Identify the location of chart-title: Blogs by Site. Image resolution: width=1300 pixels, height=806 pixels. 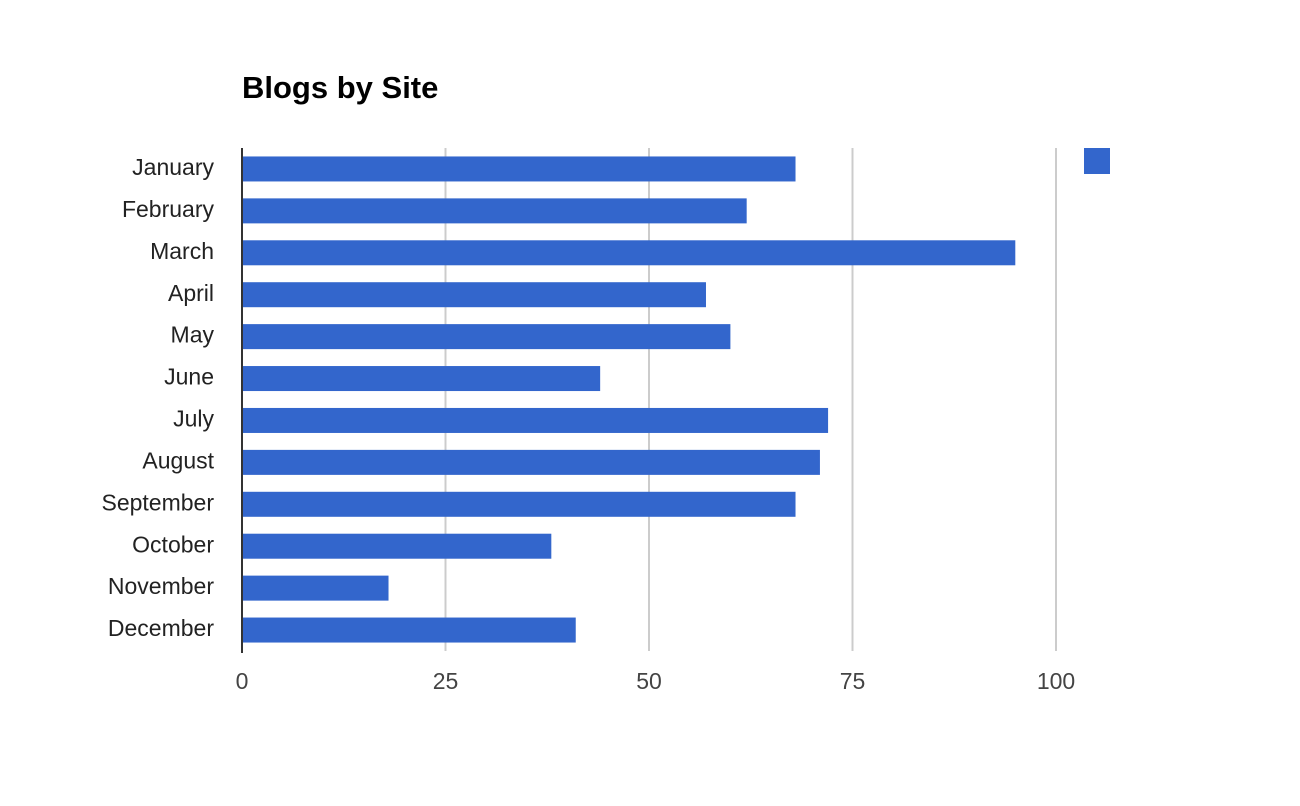
(340, 87).